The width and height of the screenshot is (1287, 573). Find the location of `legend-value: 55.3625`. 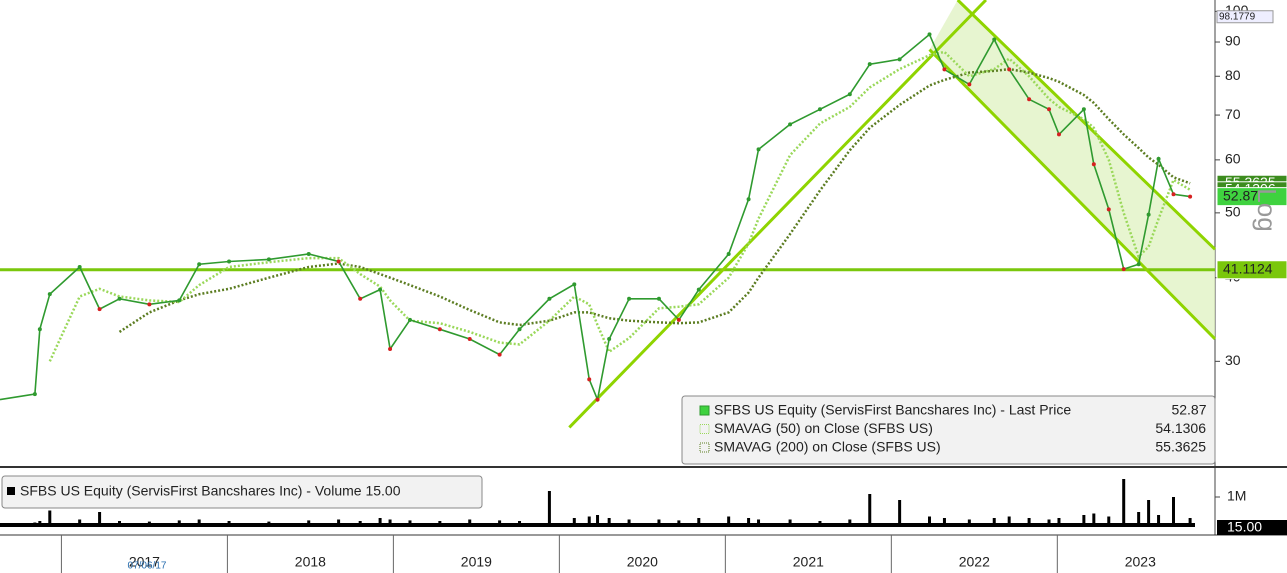

legend-value: 55.3625 is located at coordinates (1180, 447).